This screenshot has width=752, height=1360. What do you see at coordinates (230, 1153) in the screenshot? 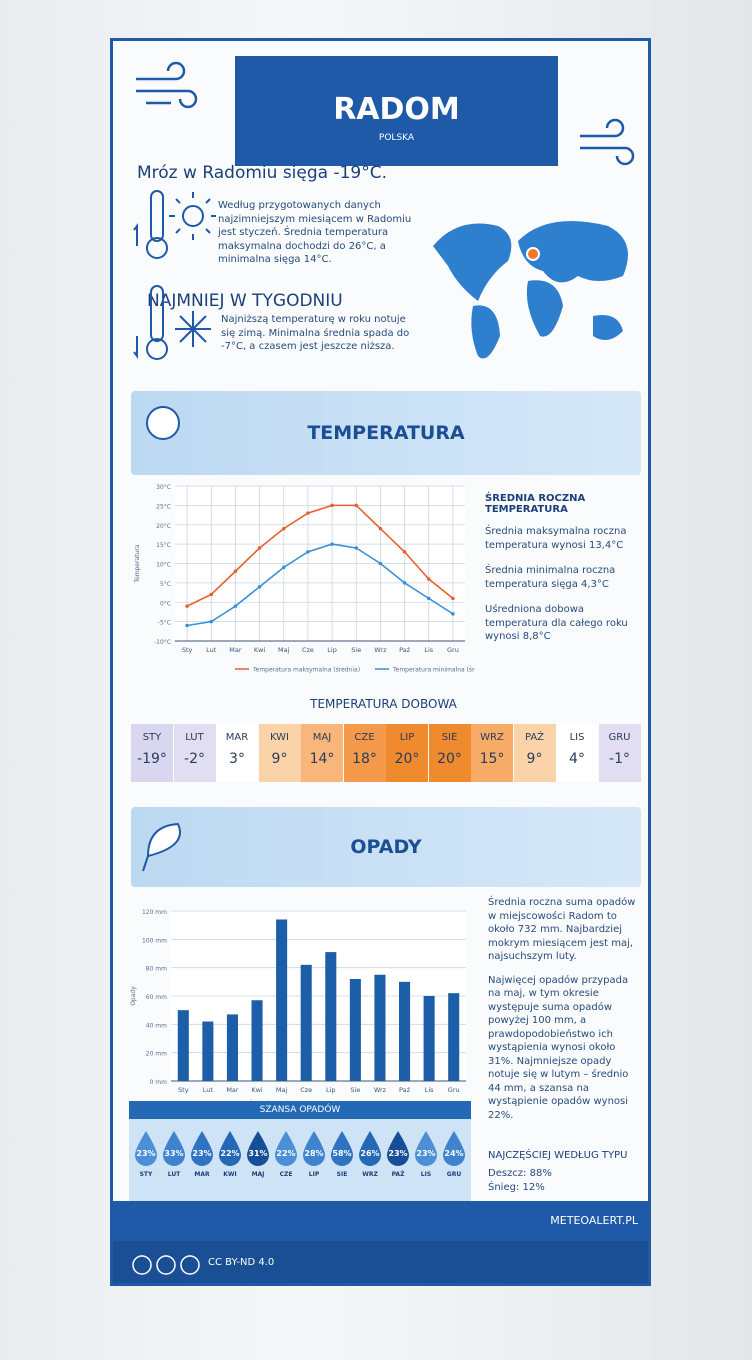
I see `chance-value: 22%` at bounding box center [230, 1153].